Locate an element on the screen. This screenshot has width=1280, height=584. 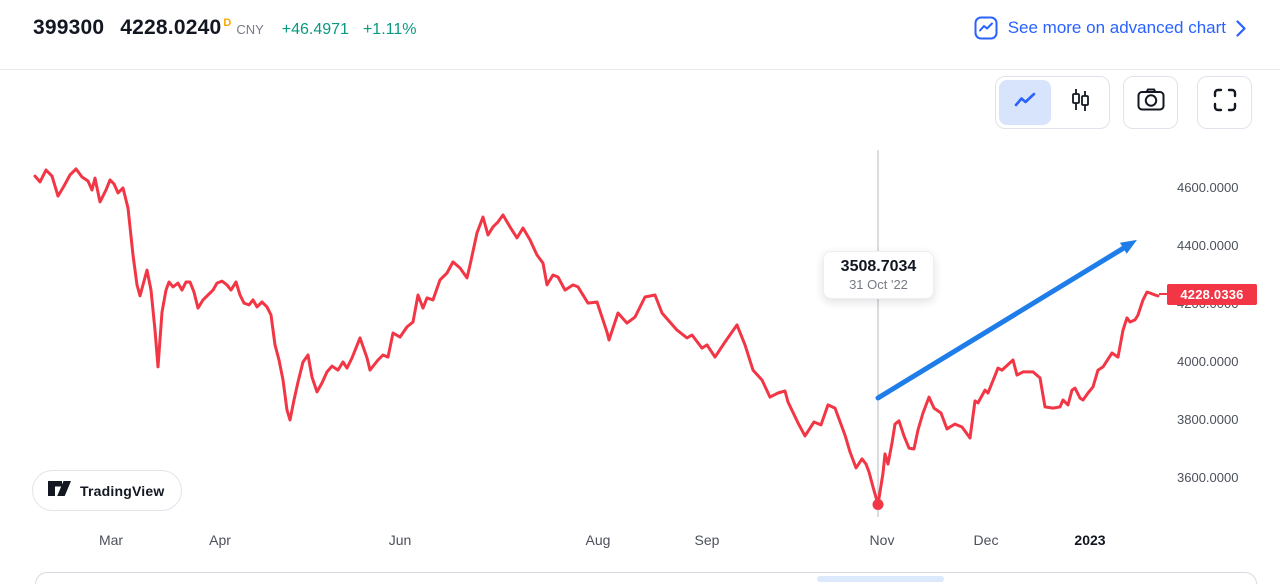
y-axis-tick-label: 4600.0000 is located at coordinates (1208, 187).